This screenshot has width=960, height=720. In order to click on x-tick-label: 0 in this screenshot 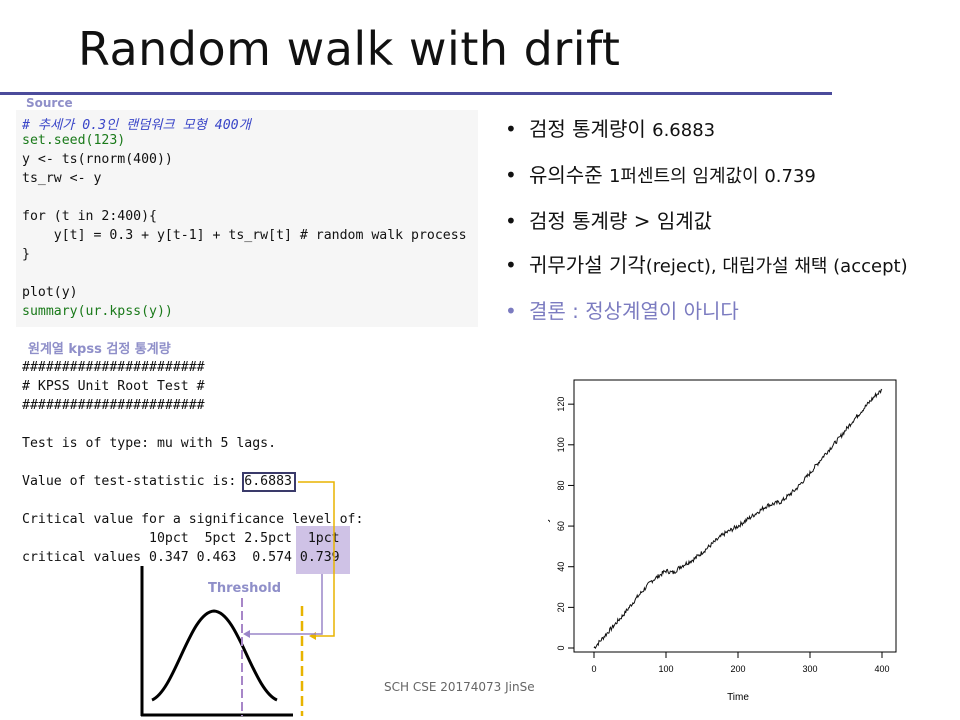, I will do `click(593, 669)`.